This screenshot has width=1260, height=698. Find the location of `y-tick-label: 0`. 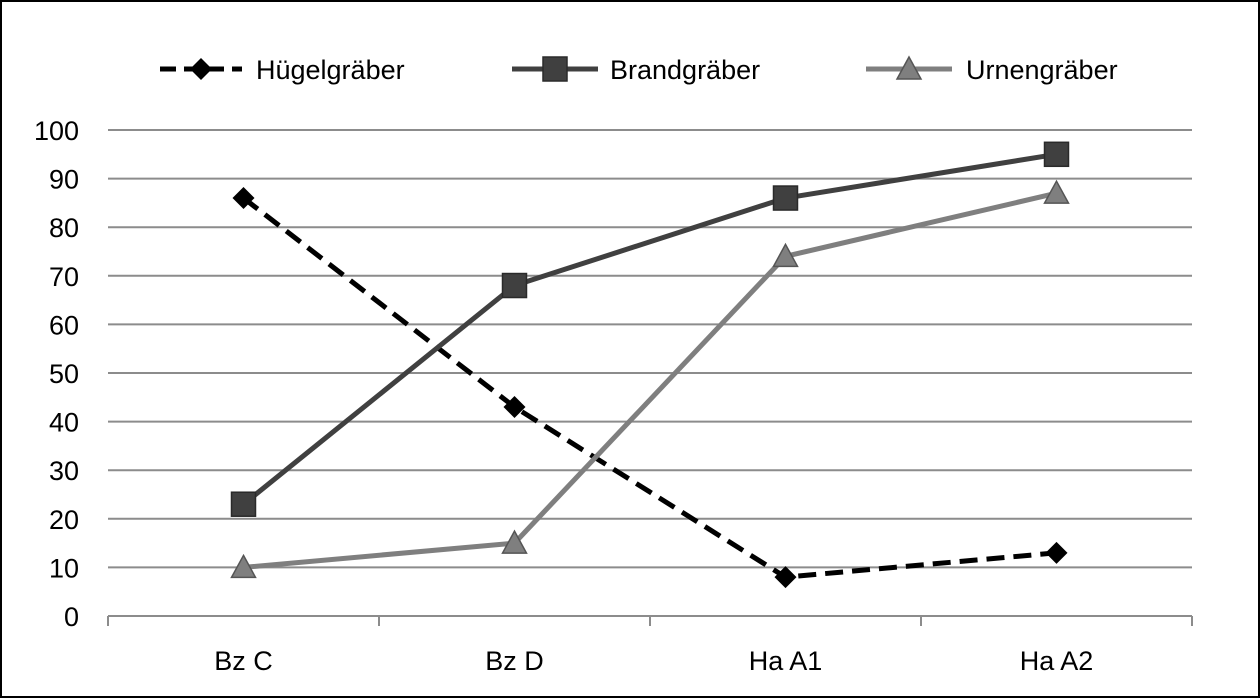

y-tick-label: 0 is located at coordinates (71, 617).